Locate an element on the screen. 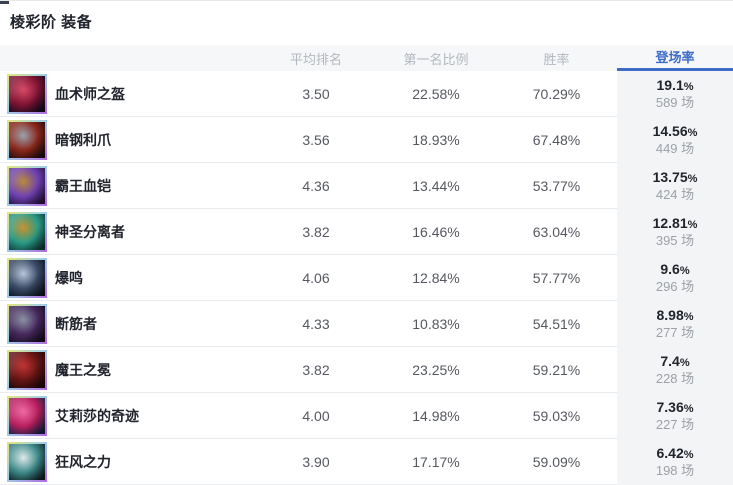 This screenshot has width=733, height=485. games-count: 227 场 is located at coordinates (675, 425).